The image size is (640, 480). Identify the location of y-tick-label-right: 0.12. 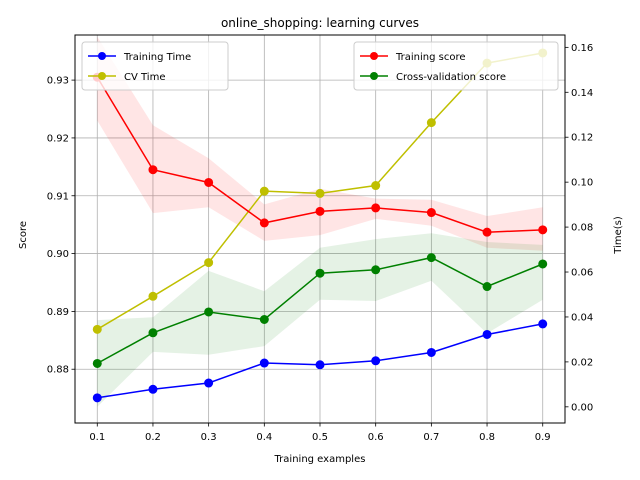
(582, 138).